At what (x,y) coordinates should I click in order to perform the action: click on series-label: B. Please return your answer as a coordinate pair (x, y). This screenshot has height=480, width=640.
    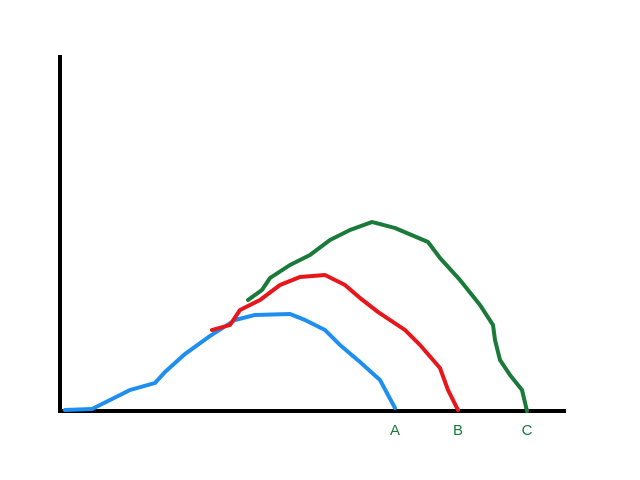
    Looking at the image, I should click on (458, 430).